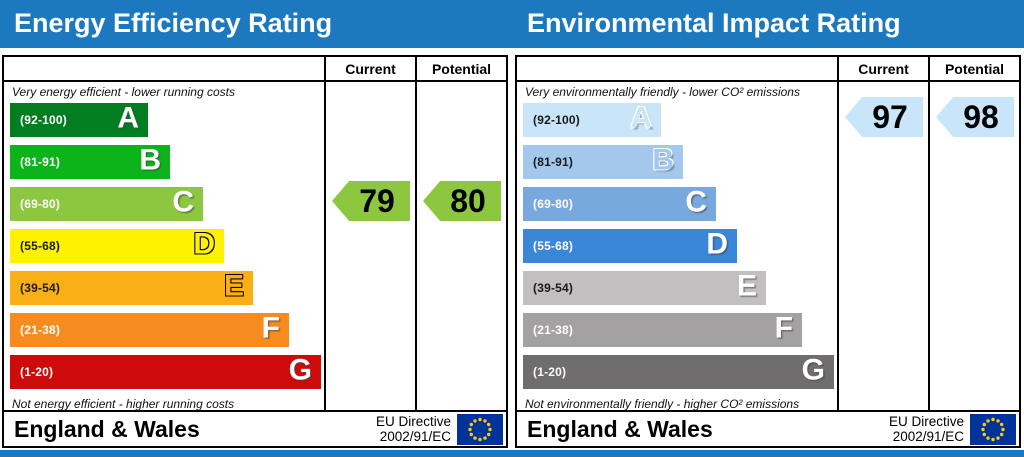 The image size is (1024, 457). Describe the element at coordinates (460, 246) in the screenshot. I see `potential-value-column: 80` at that location.